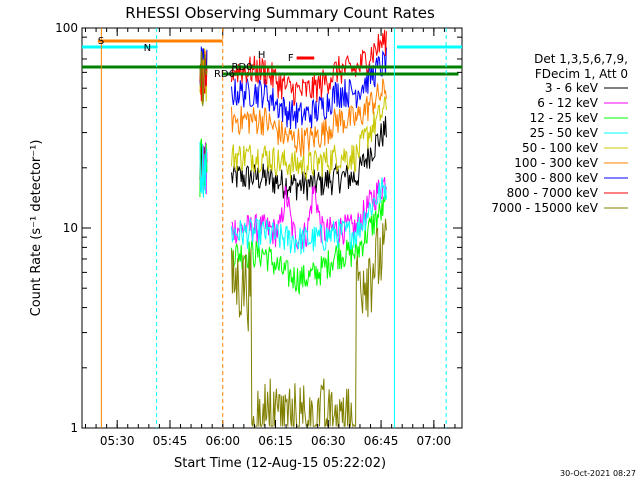 This screenshot has height=480, width=640. Describe the element at coordinates (36, 228) in the screenshot. I see `y-axis-label: Count Rate (s⁻¹ detector⁻¹)` at that location.